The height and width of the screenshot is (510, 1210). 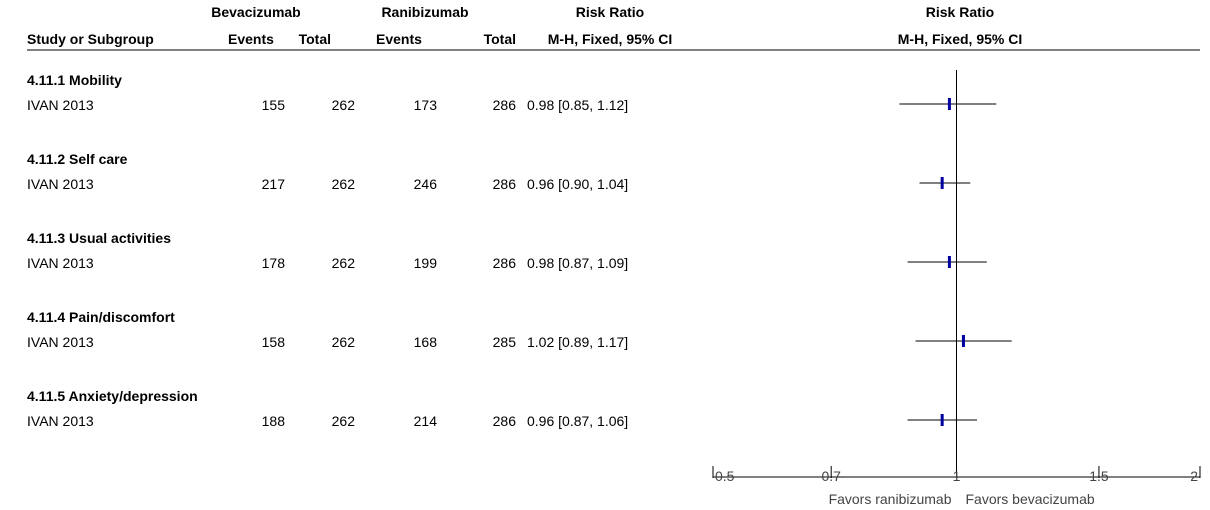 What do you see at coordinates (399, 39) in the screenshot?
I see `group2-events-header: Events` at bounding box center [399, 39].